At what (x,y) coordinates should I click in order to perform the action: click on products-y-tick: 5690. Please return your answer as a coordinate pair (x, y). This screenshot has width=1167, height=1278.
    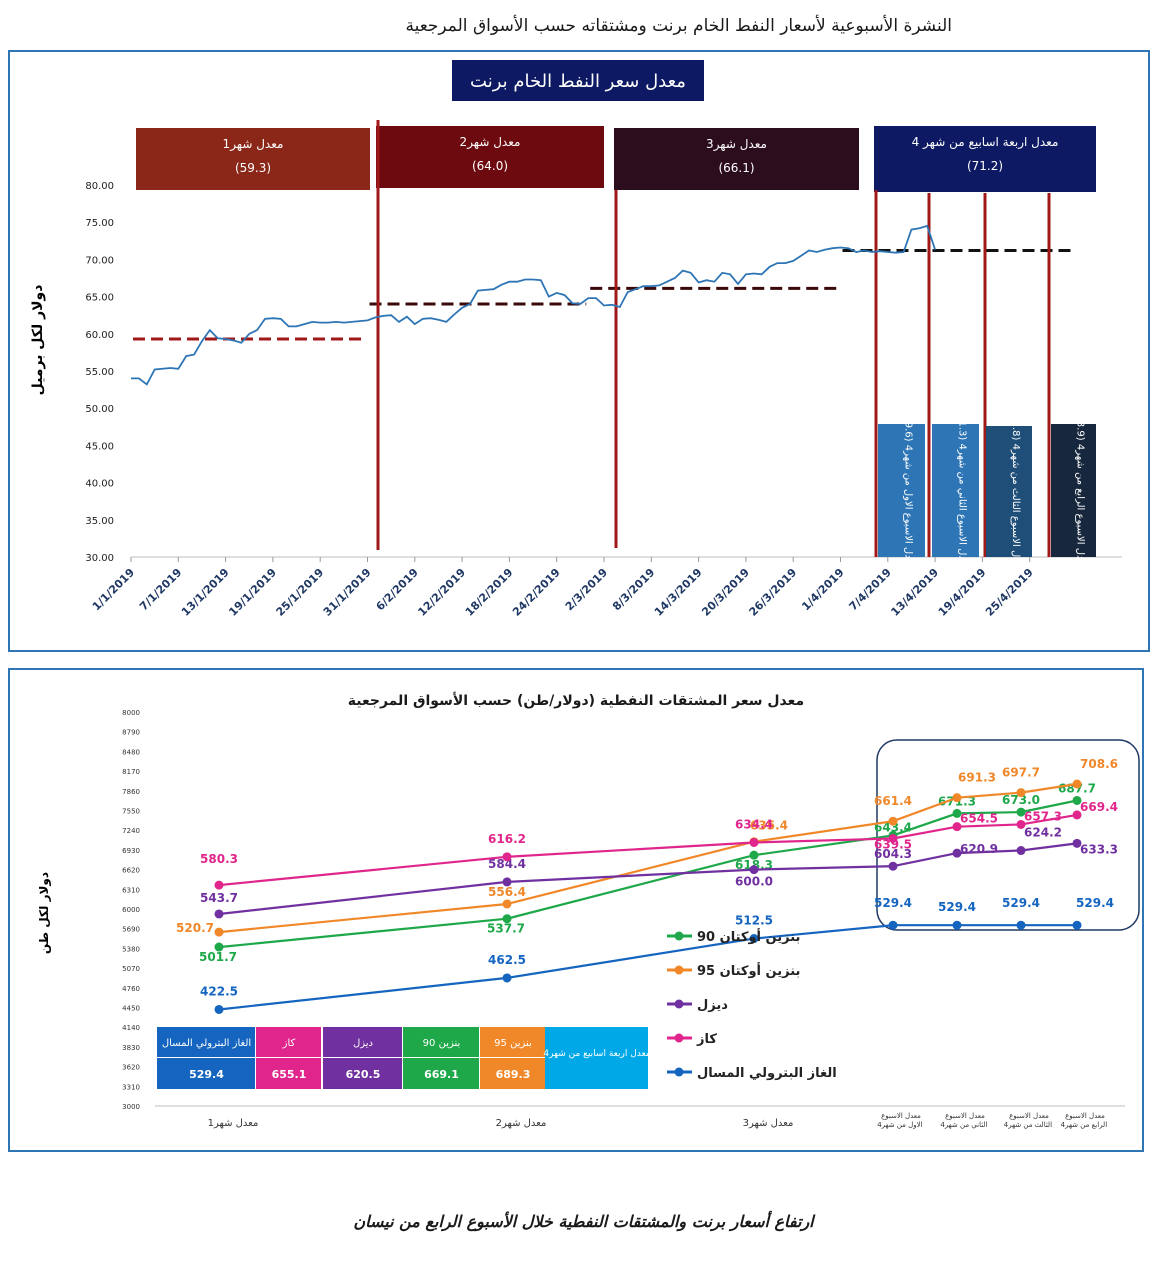
    Looking at the image, I should click on (131, 930).